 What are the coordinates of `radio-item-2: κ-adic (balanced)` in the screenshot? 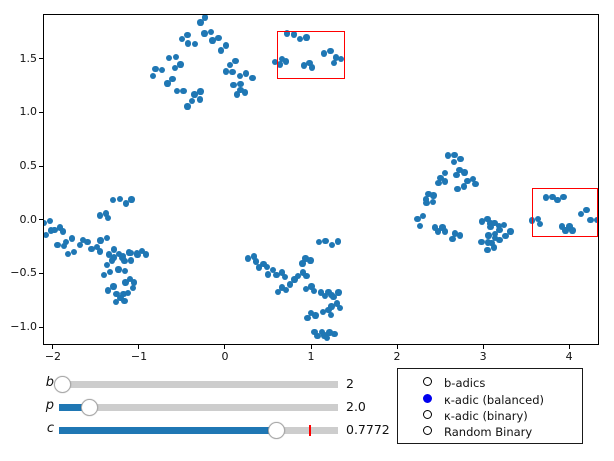 It's located at (490, 402).